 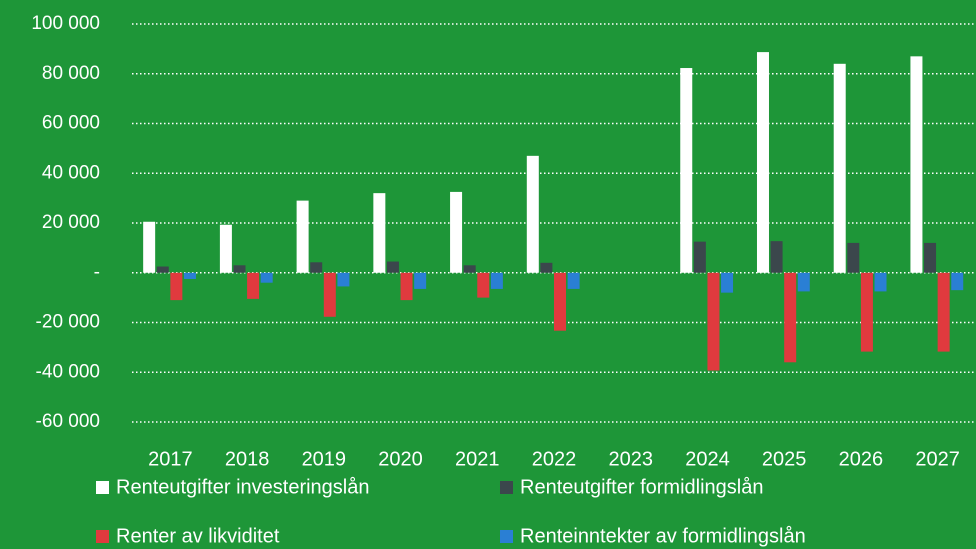 What do you see at coordinates (68, 322) in the screenshot?
I see `y-tick-label: -20 000` at bounding box center [68, 322].